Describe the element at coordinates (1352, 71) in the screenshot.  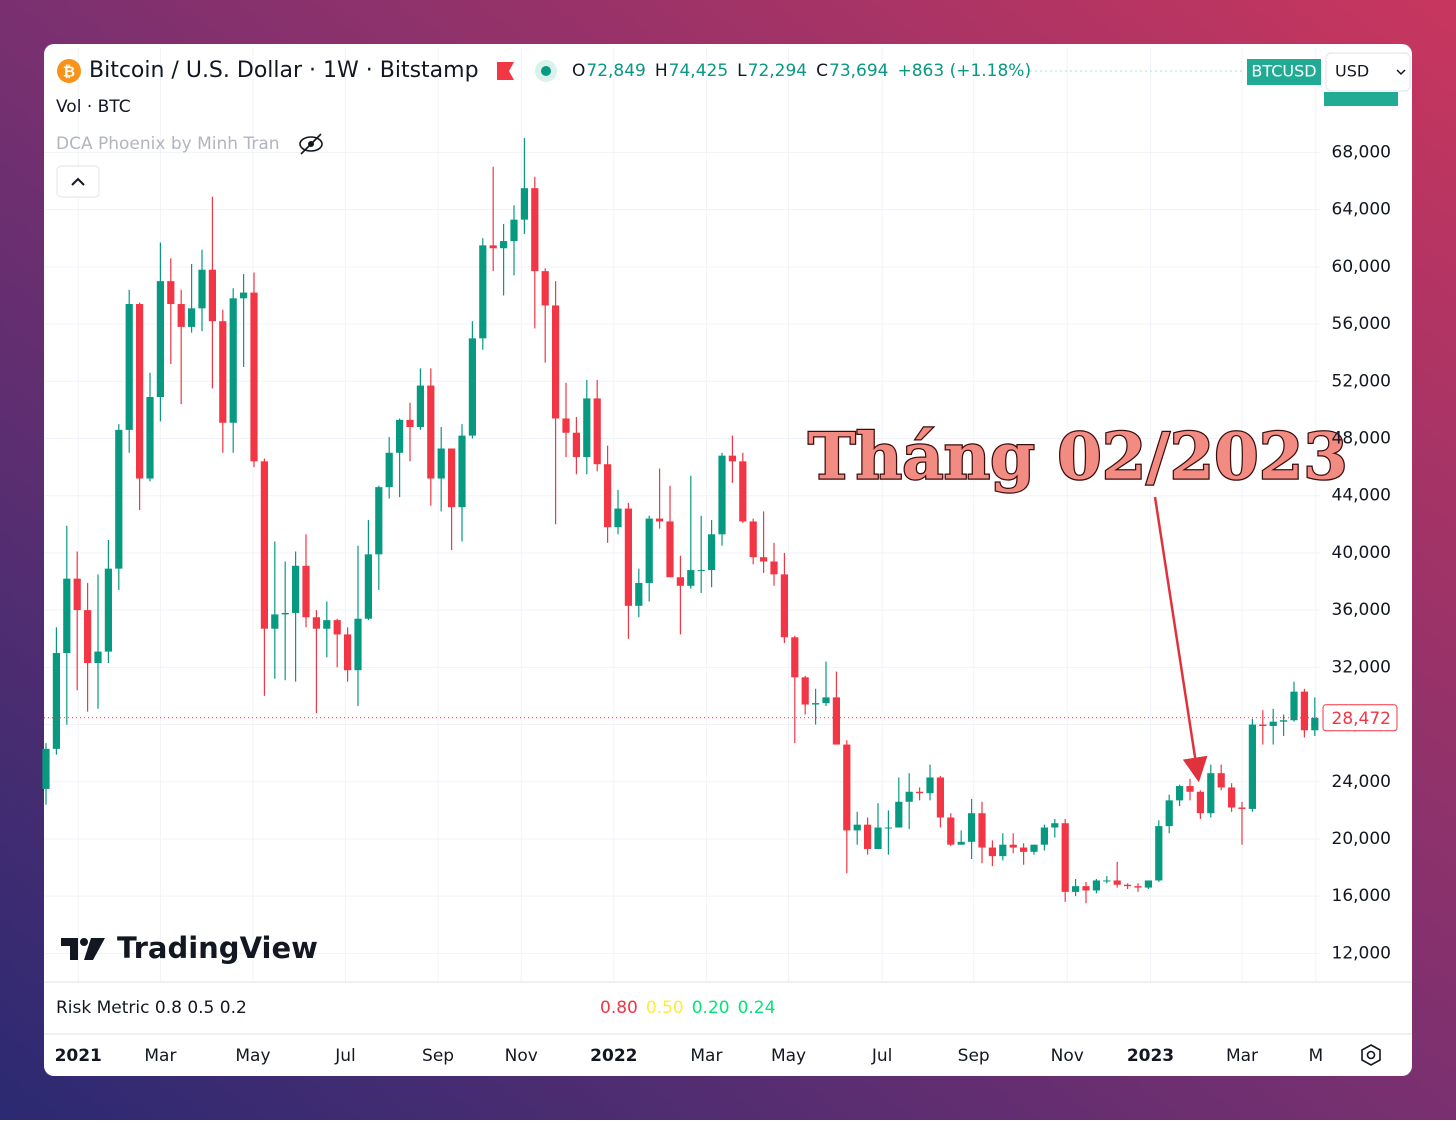
I see `currency: USD` at that location.